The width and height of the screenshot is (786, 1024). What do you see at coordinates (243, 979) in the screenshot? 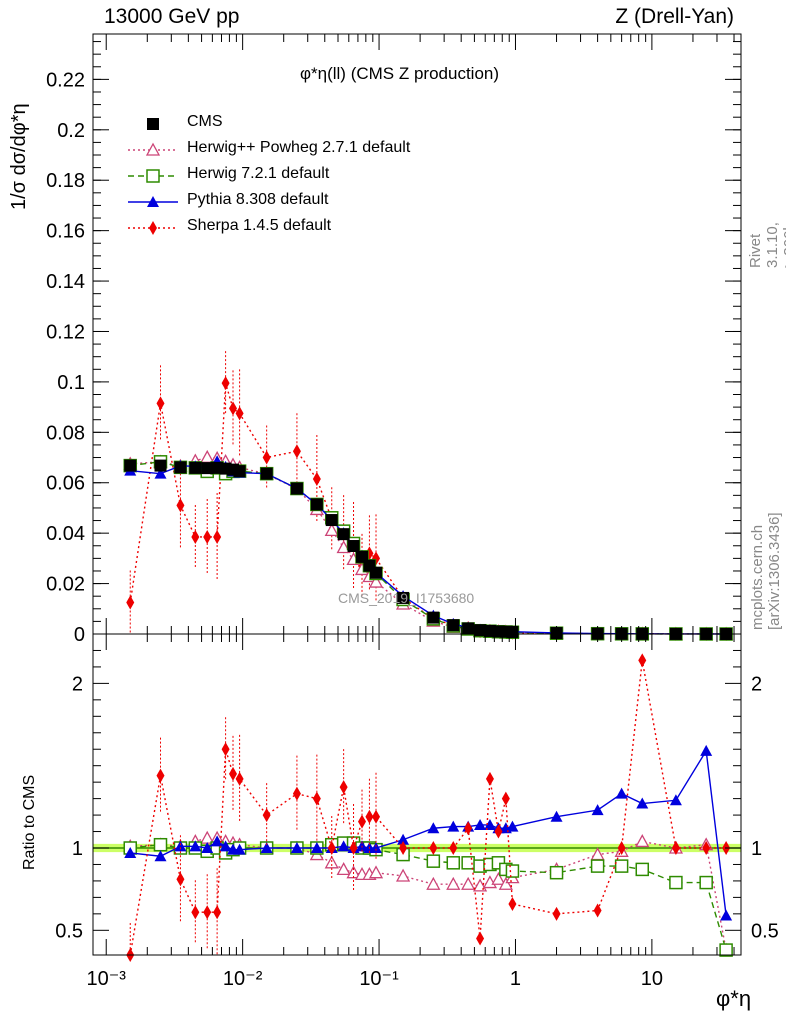
I see `x-tick-label: 10⁻²` at bounding box center [243, 979].